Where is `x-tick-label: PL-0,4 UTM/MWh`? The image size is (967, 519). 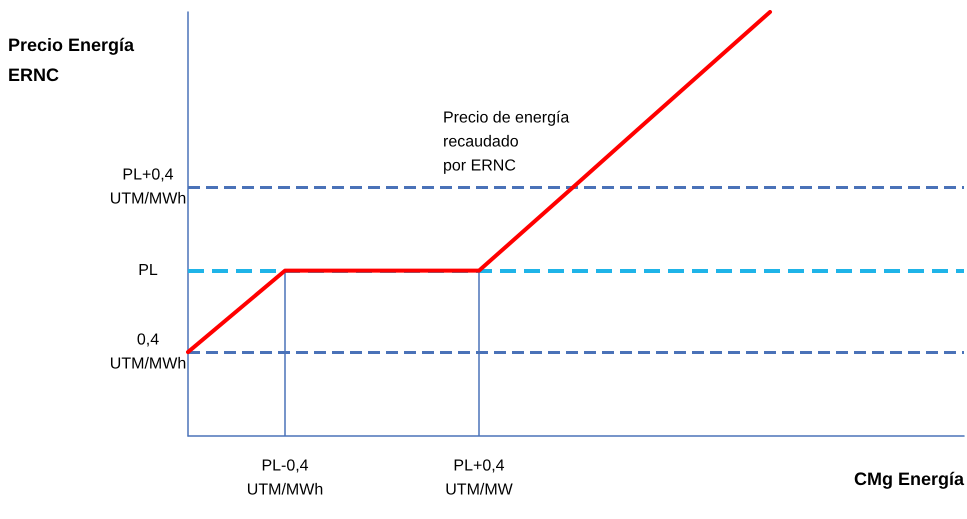
x-tick-label: PL-0,4 UTM/MWh is located at coordinates (285, 478).